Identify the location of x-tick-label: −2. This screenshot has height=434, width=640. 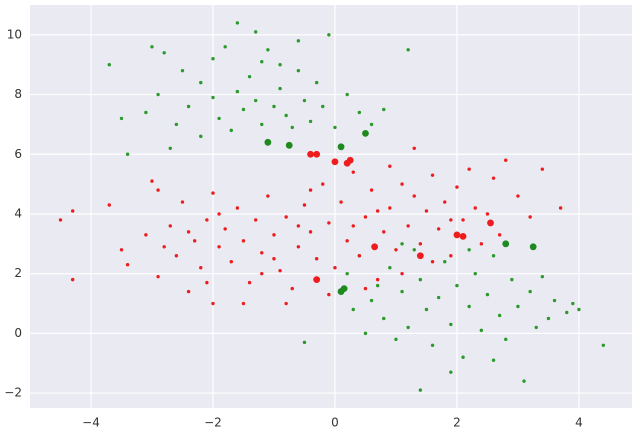
(213, 423).